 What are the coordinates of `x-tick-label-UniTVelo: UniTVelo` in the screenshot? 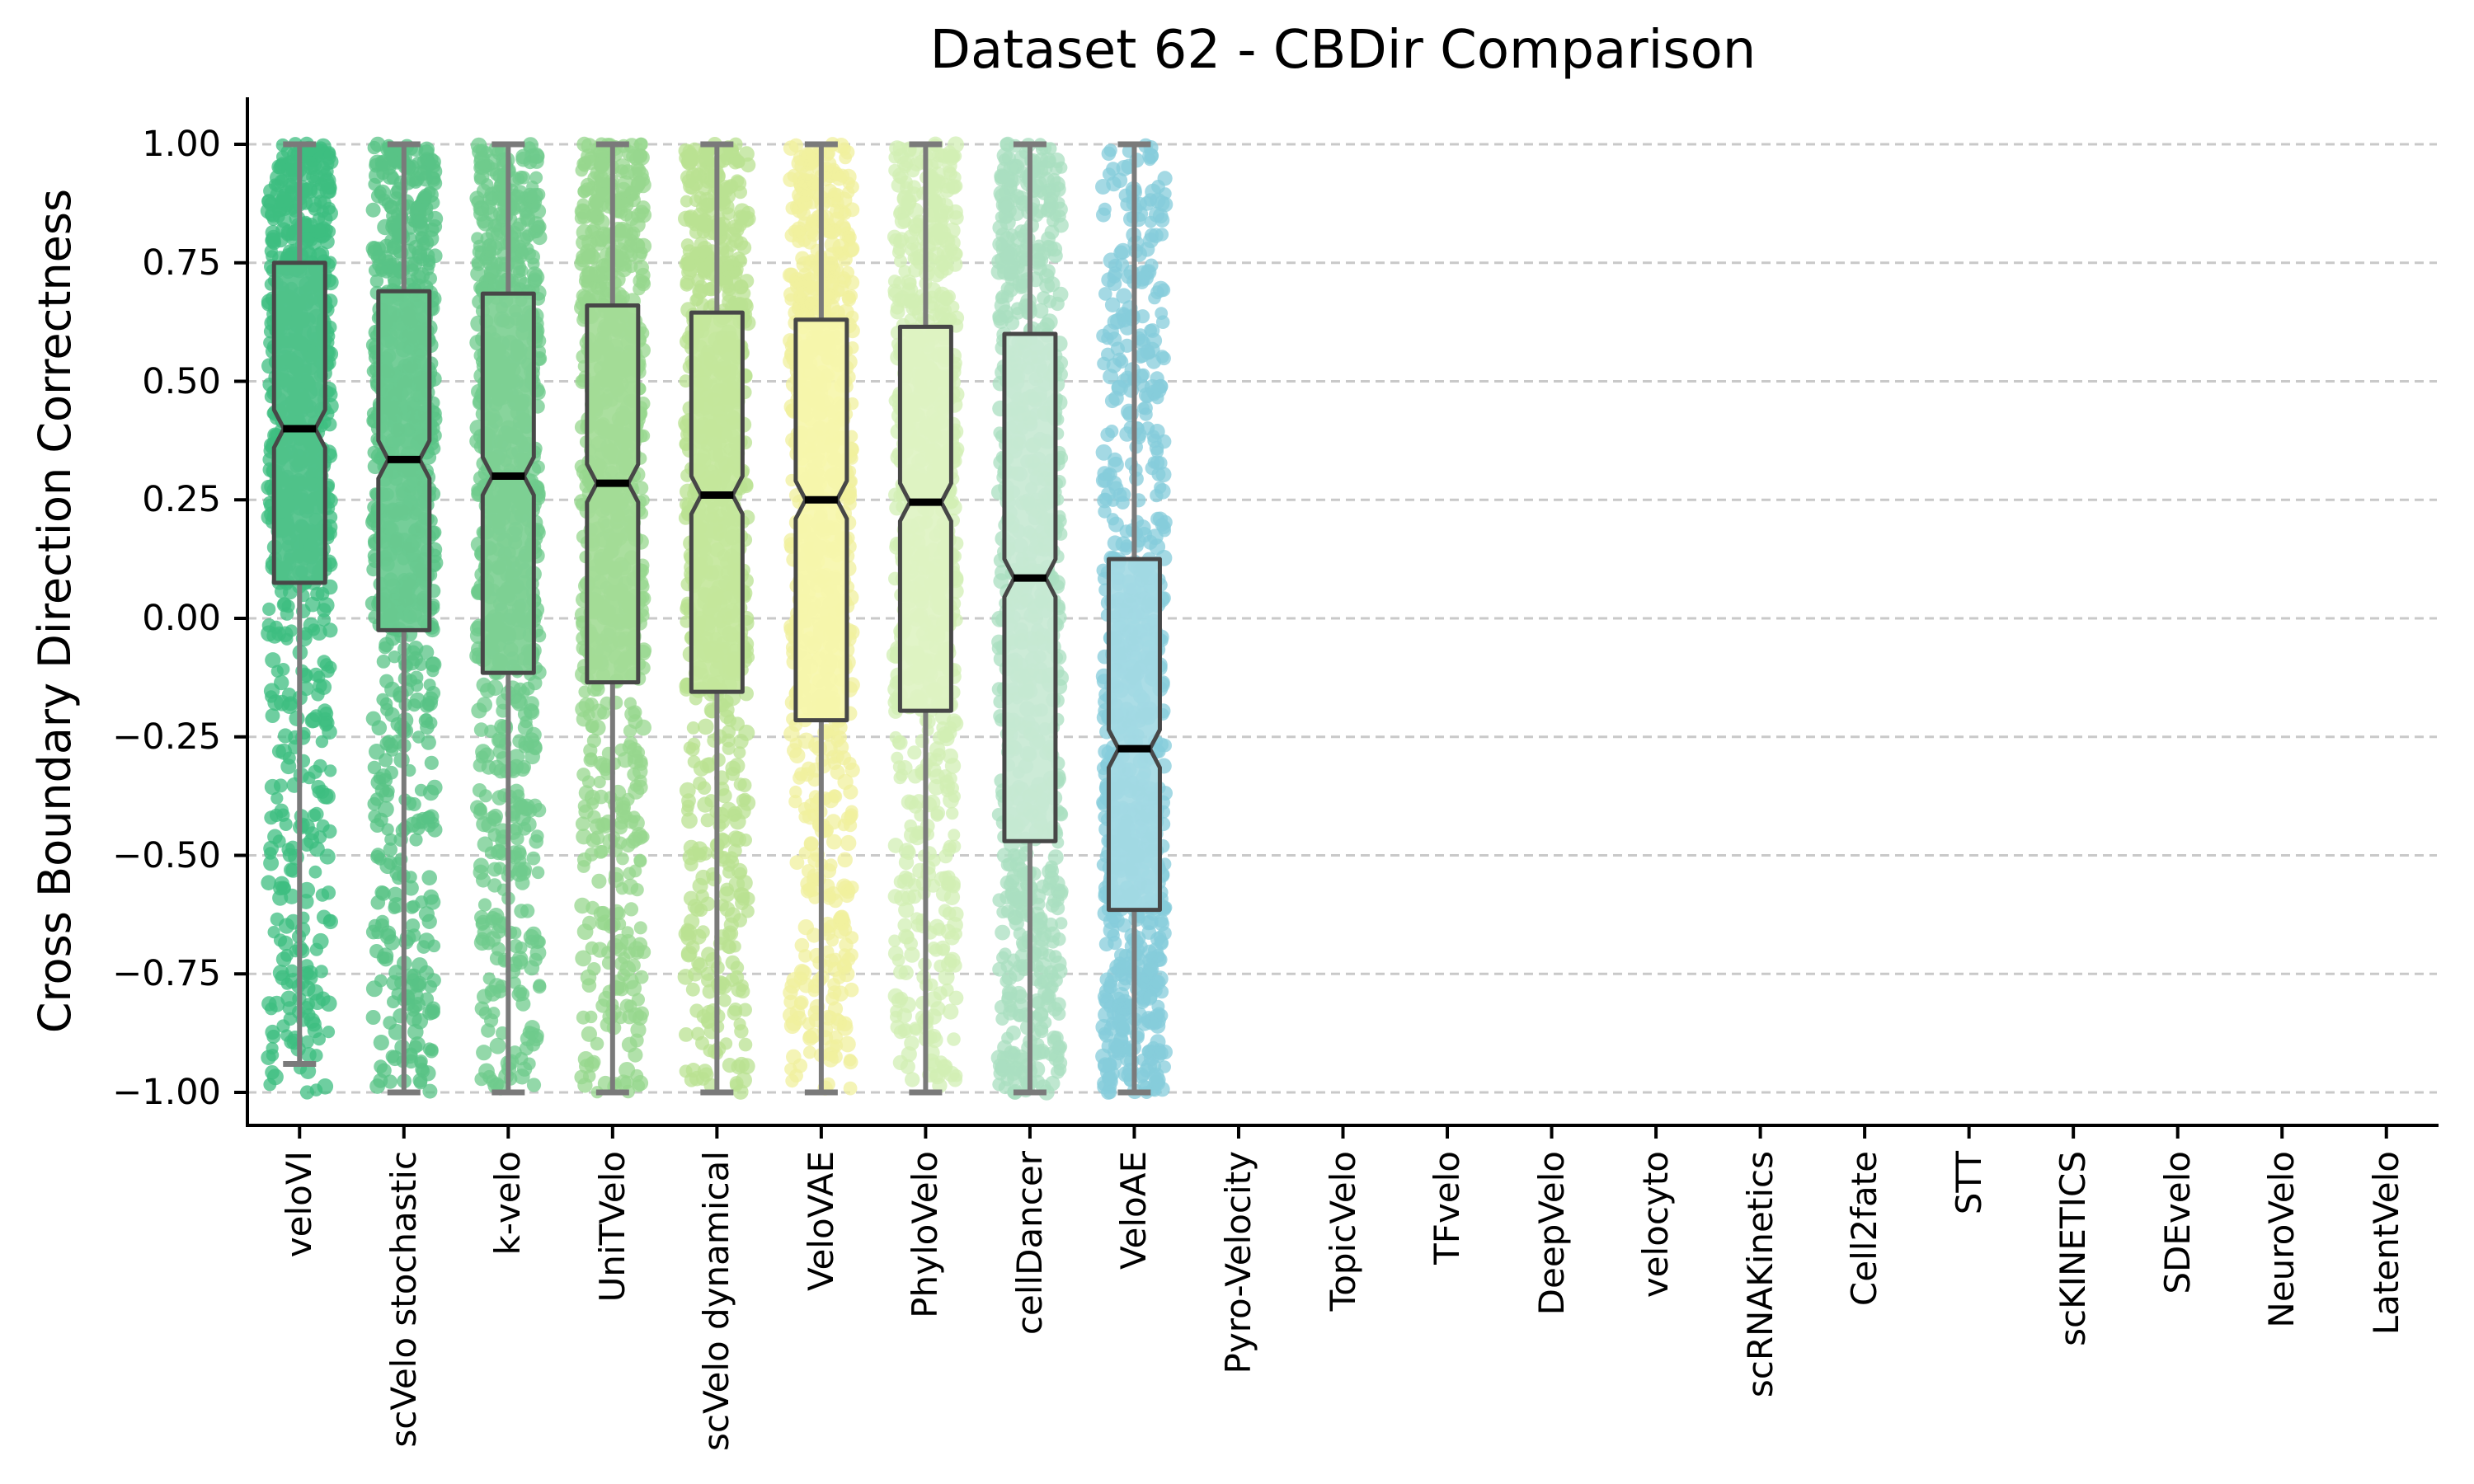 It's located at (612, 1227).